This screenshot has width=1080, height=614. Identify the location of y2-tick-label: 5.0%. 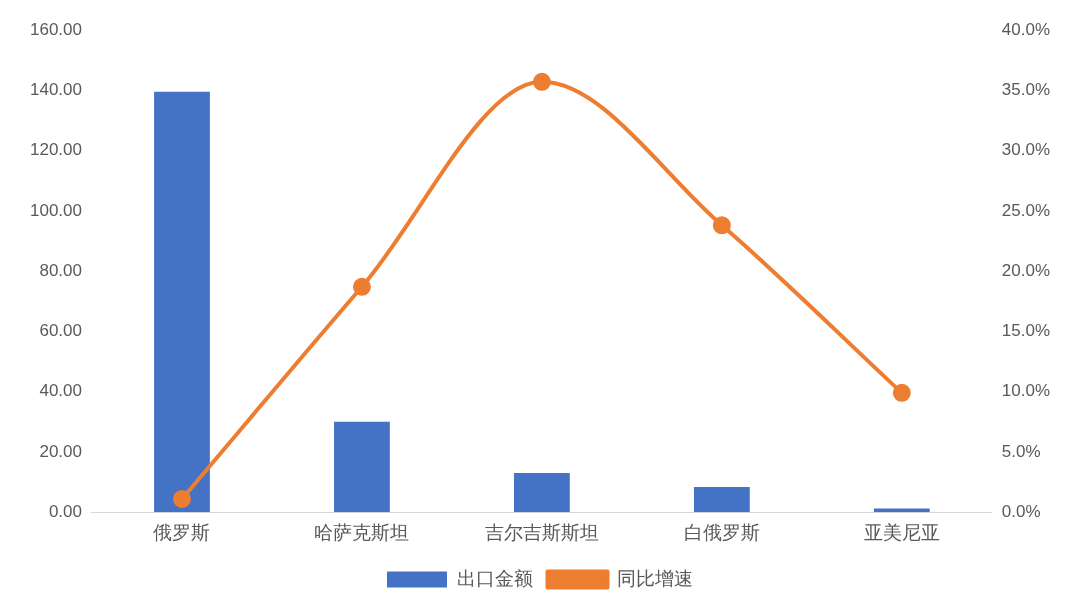
(1021, 451).